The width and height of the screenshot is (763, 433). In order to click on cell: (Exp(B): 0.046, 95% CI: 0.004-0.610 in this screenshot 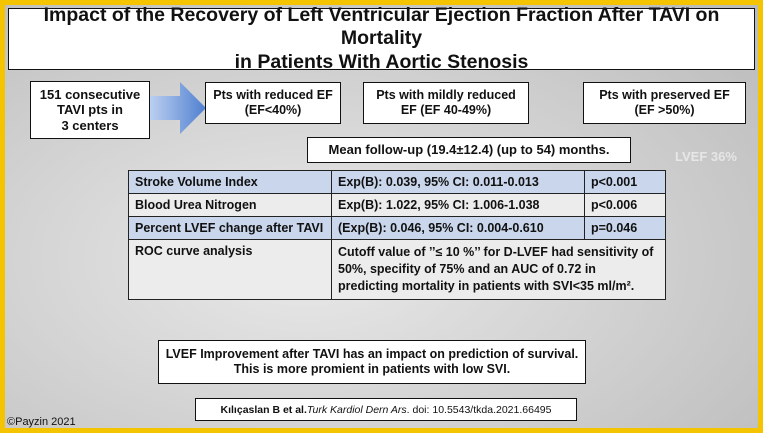, I will do `click(458, 228)`.